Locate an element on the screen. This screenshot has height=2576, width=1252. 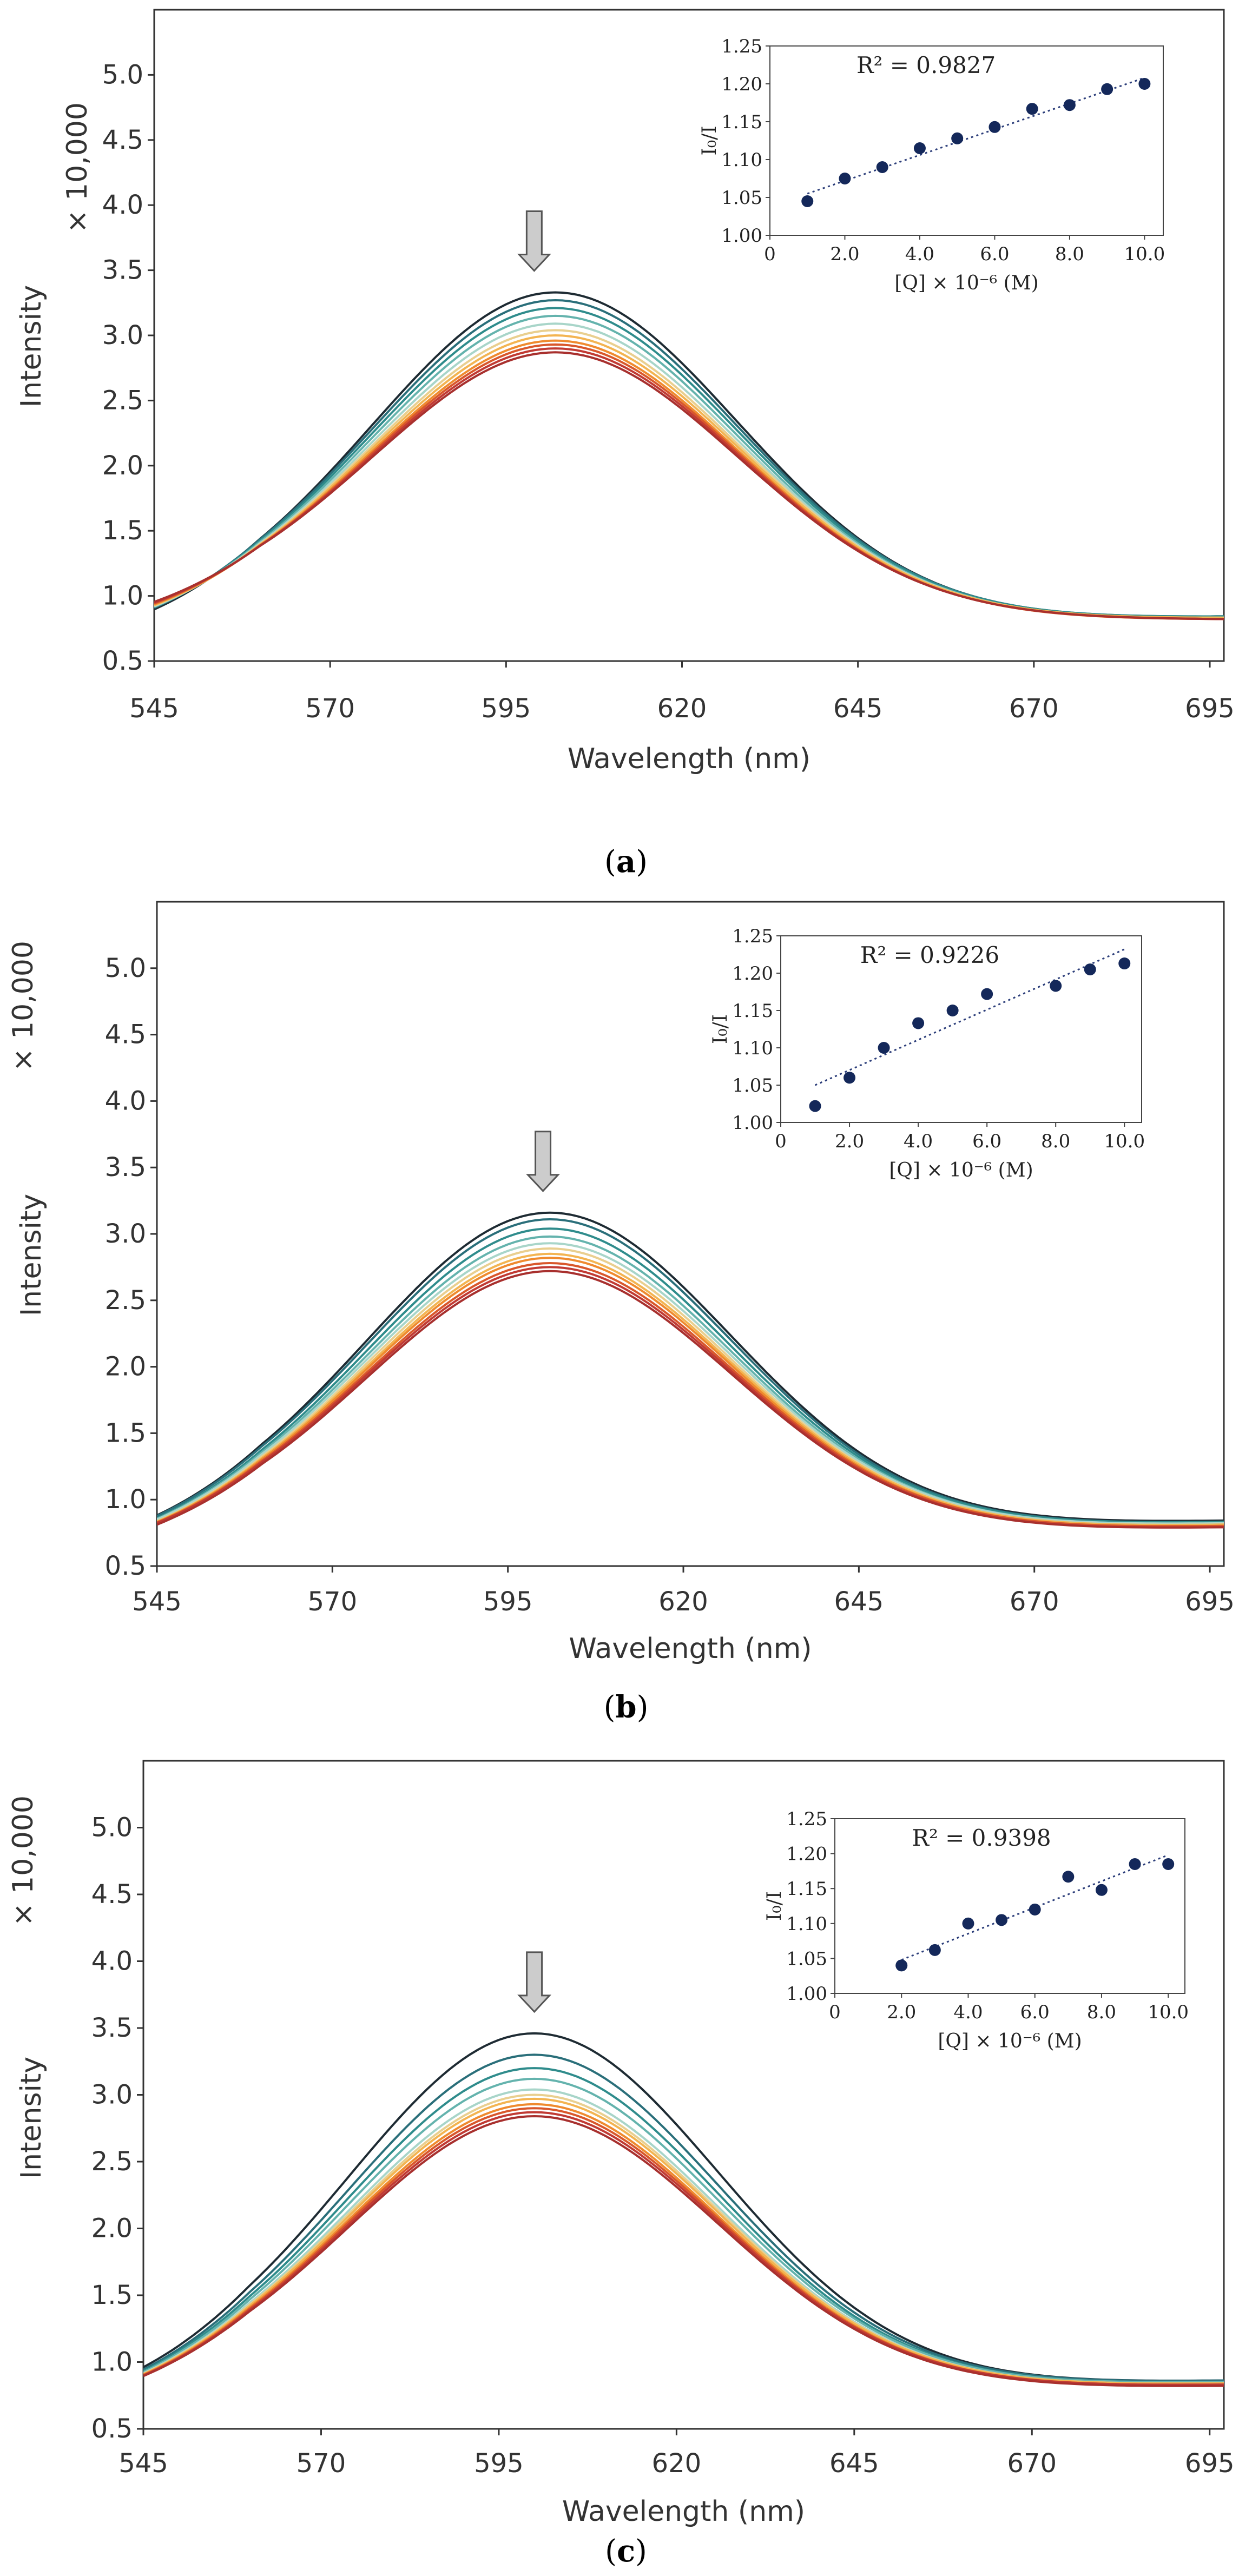
r-squared-annotation: R² = 0.9226 is located at coordinates (929, 955).